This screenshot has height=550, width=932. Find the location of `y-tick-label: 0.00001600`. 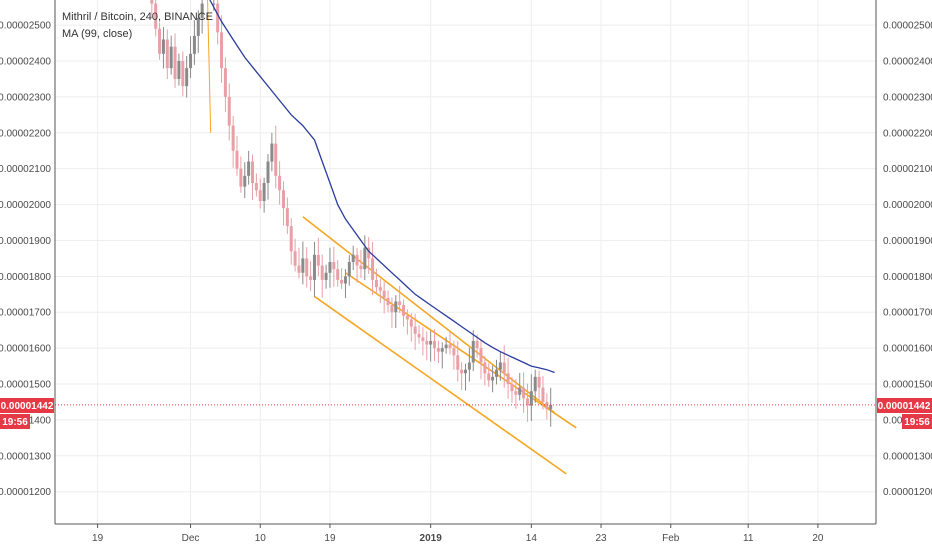

y-tick-label: 0.00001600 is located at coordinates (25, 349).